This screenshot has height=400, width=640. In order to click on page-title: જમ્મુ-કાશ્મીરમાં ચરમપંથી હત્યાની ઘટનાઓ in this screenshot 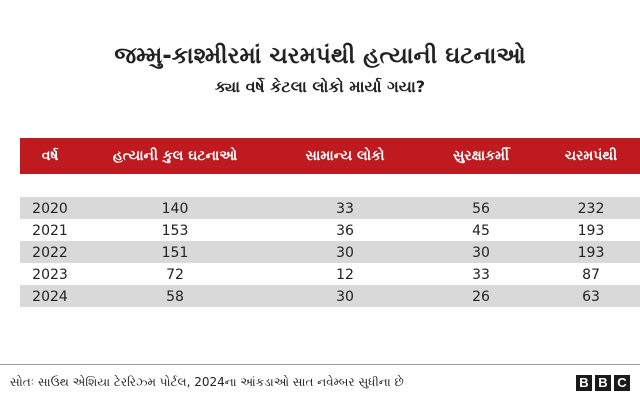, I will do `click(320, 56)`.